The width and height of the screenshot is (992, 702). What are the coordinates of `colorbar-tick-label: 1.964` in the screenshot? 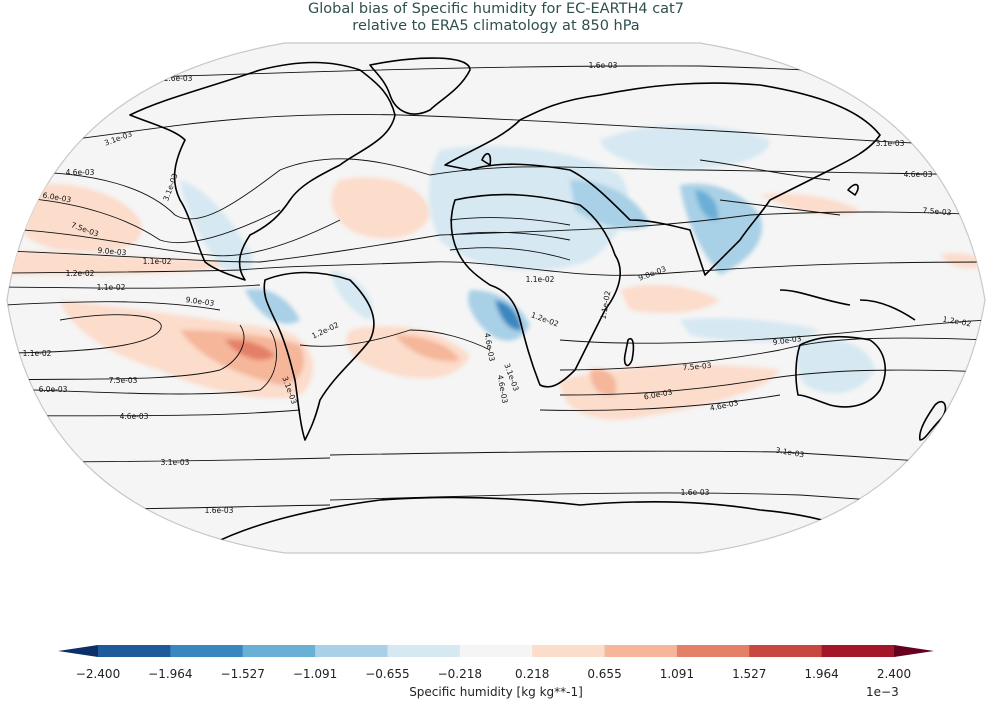 It's located at (821, 674).